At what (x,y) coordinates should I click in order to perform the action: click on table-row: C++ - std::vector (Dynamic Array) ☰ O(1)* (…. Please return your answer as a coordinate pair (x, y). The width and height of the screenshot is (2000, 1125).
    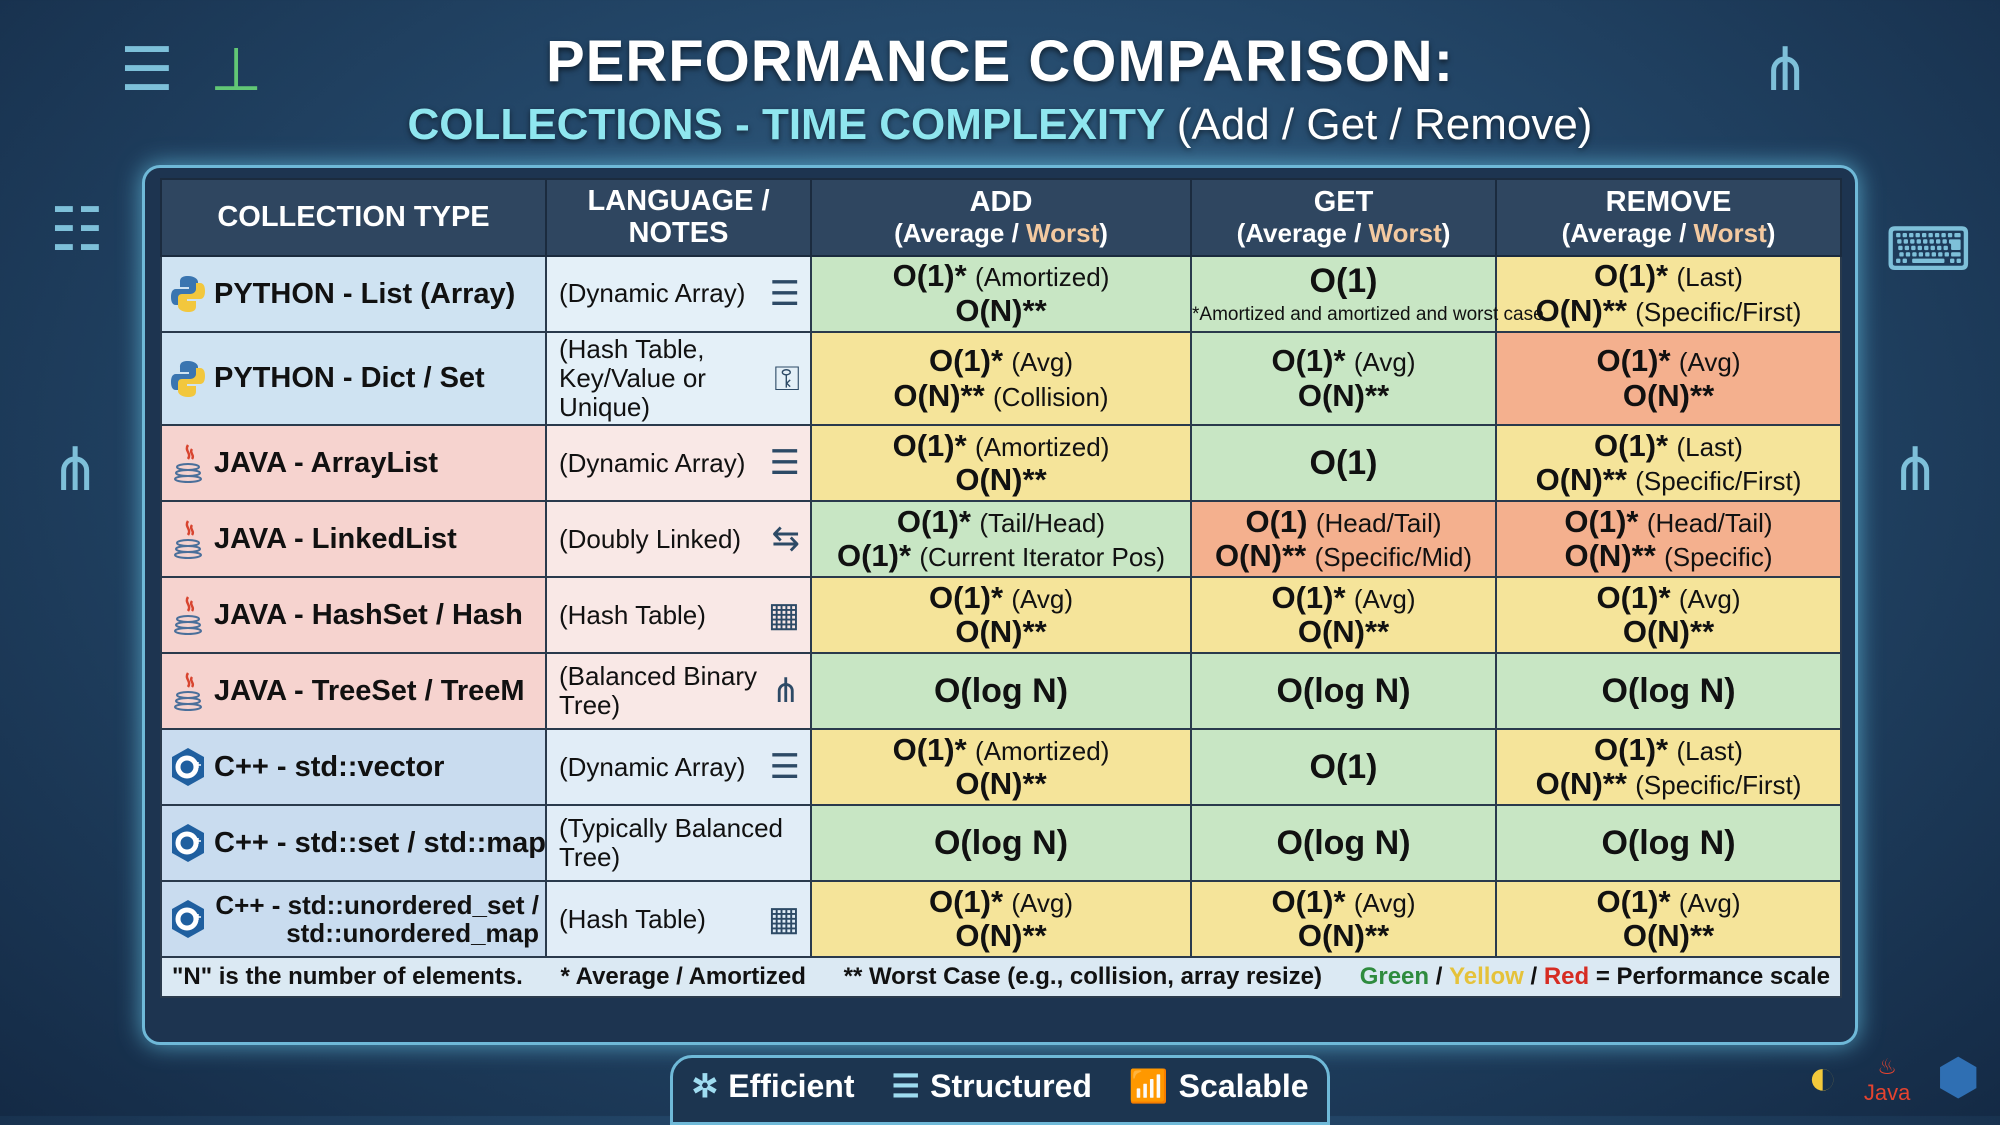
    Looking at the image, I should click on (1001, 767).